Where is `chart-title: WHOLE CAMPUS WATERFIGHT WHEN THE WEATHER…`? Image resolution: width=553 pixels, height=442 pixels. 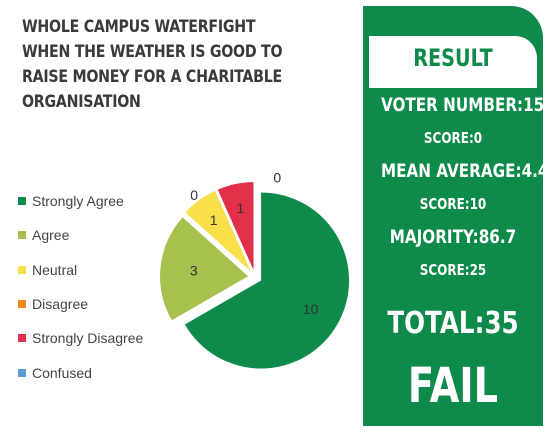
chart-title: WHOLE CAMPUS WATERFIGHT WHEN THE WEATHER… is located at coordinates (152, 64).